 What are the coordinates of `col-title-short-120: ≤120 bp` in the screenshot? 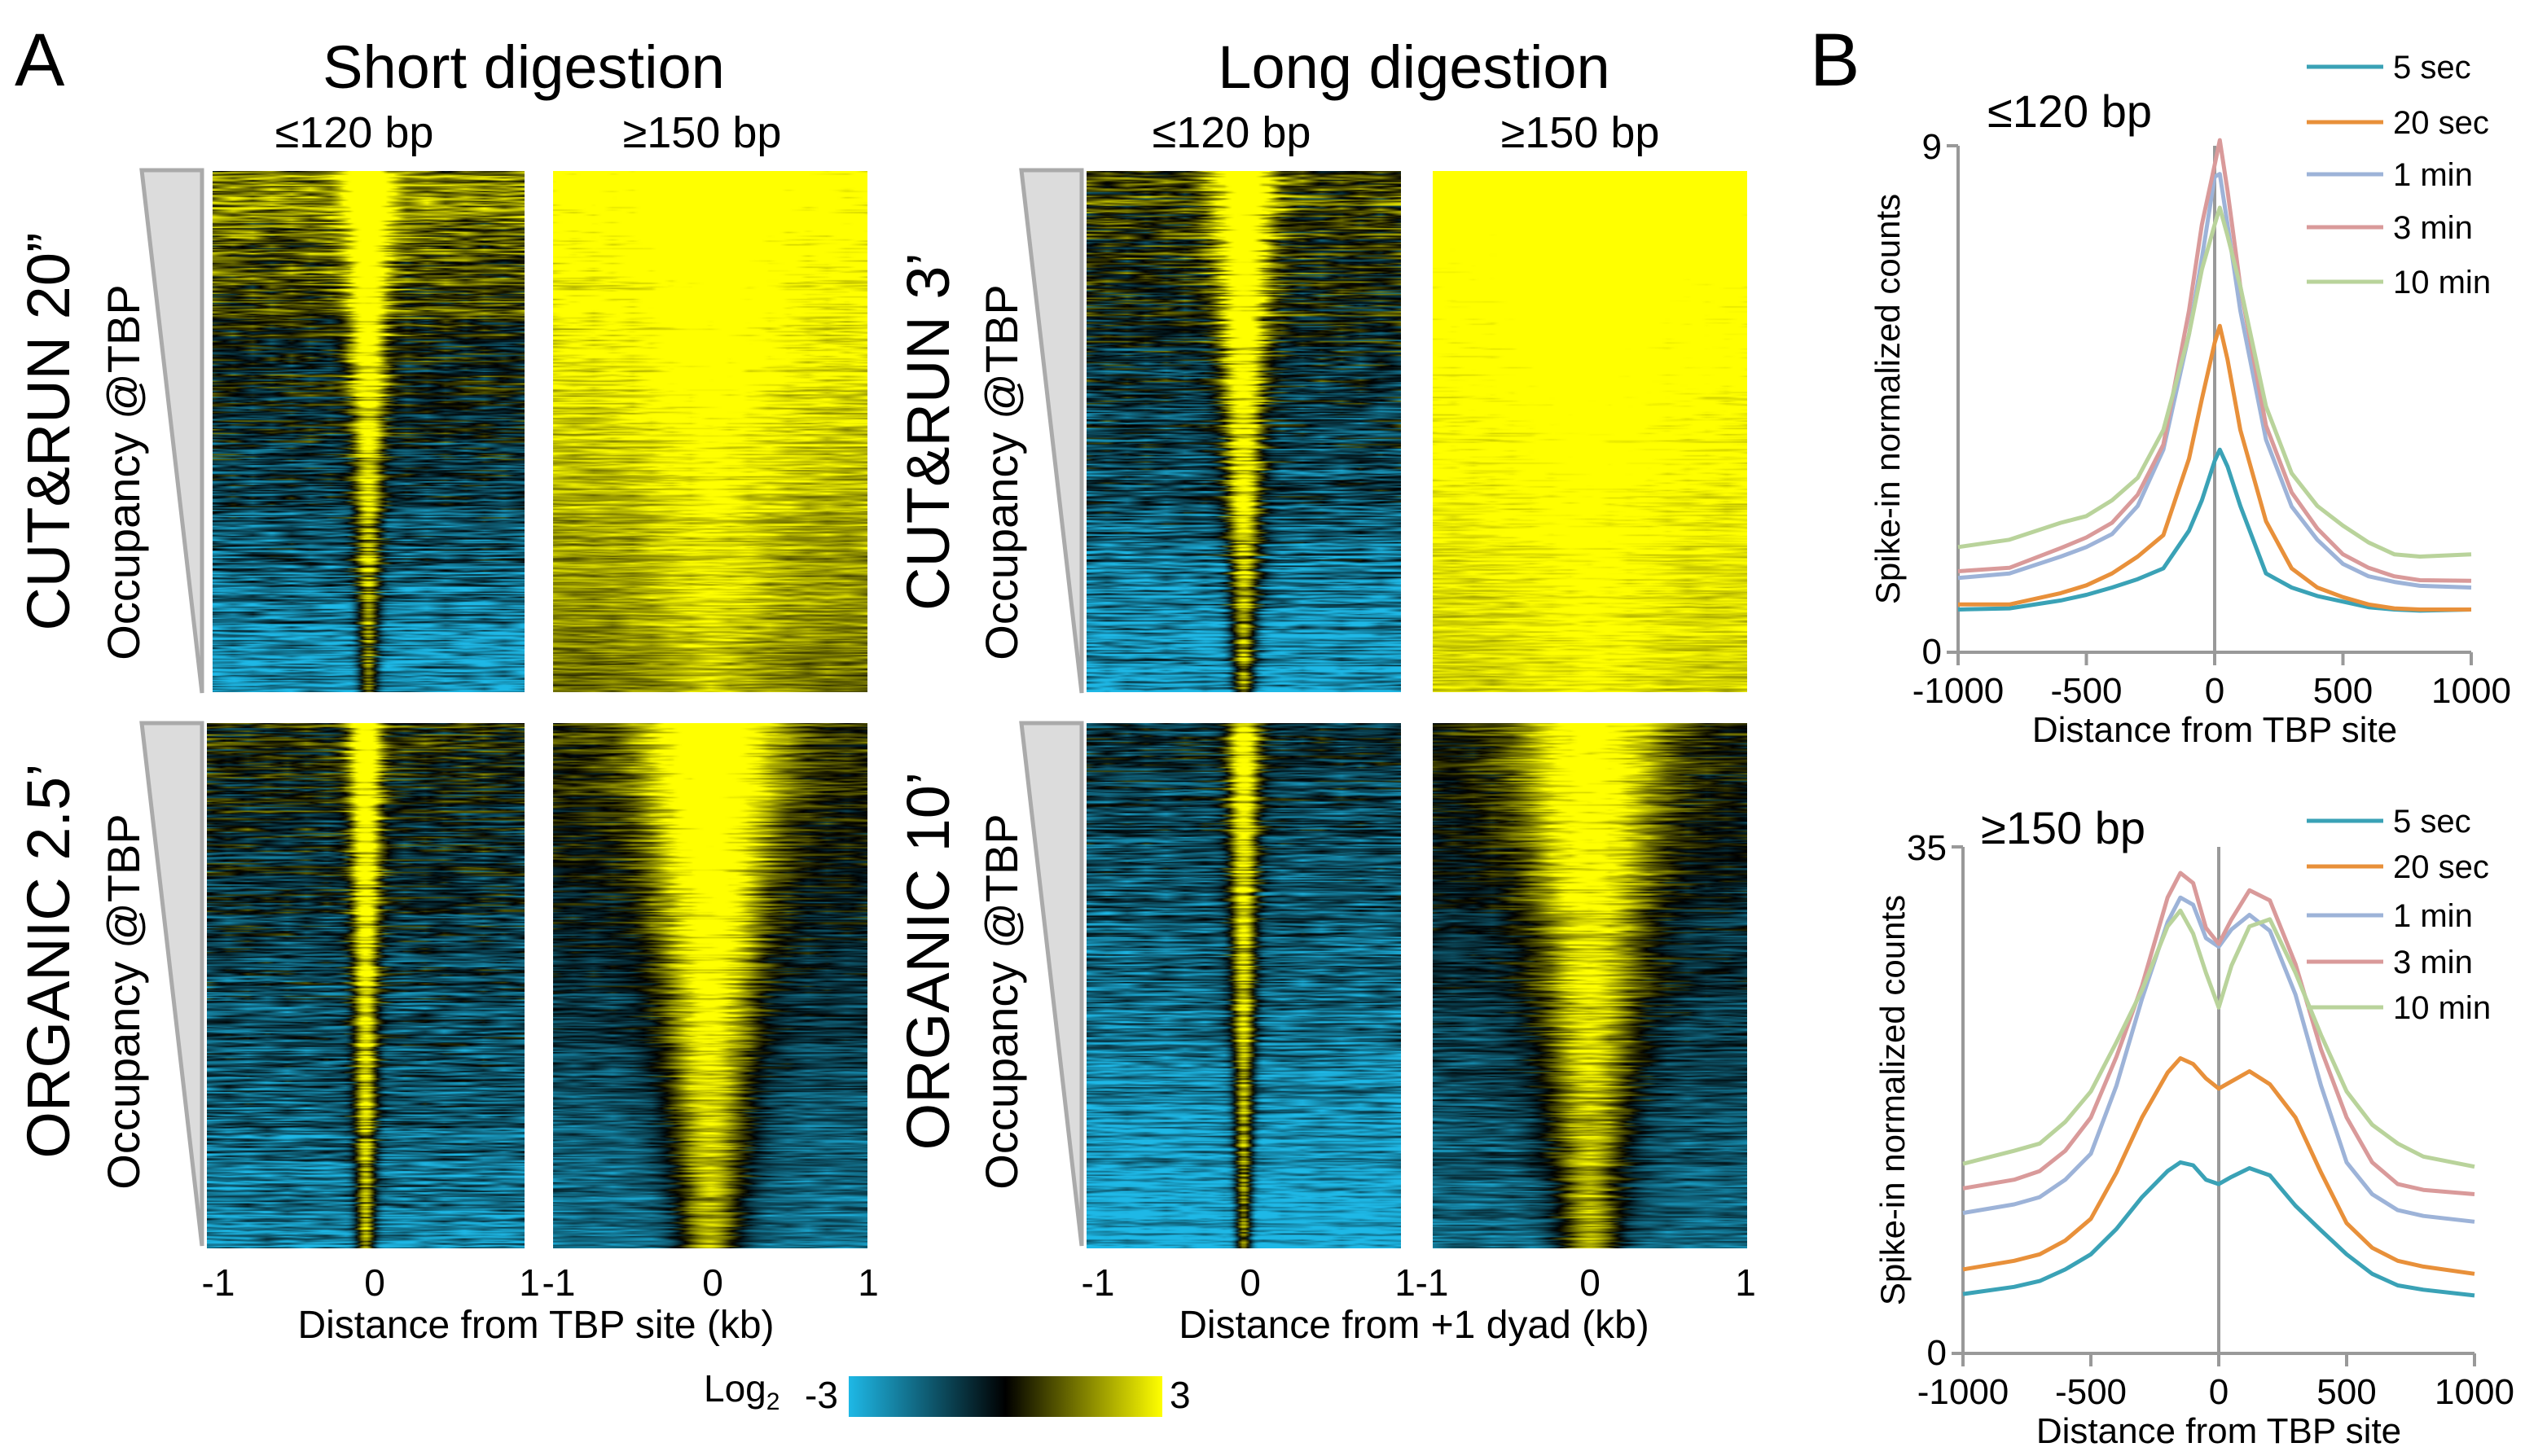 It's located at (354, 132).